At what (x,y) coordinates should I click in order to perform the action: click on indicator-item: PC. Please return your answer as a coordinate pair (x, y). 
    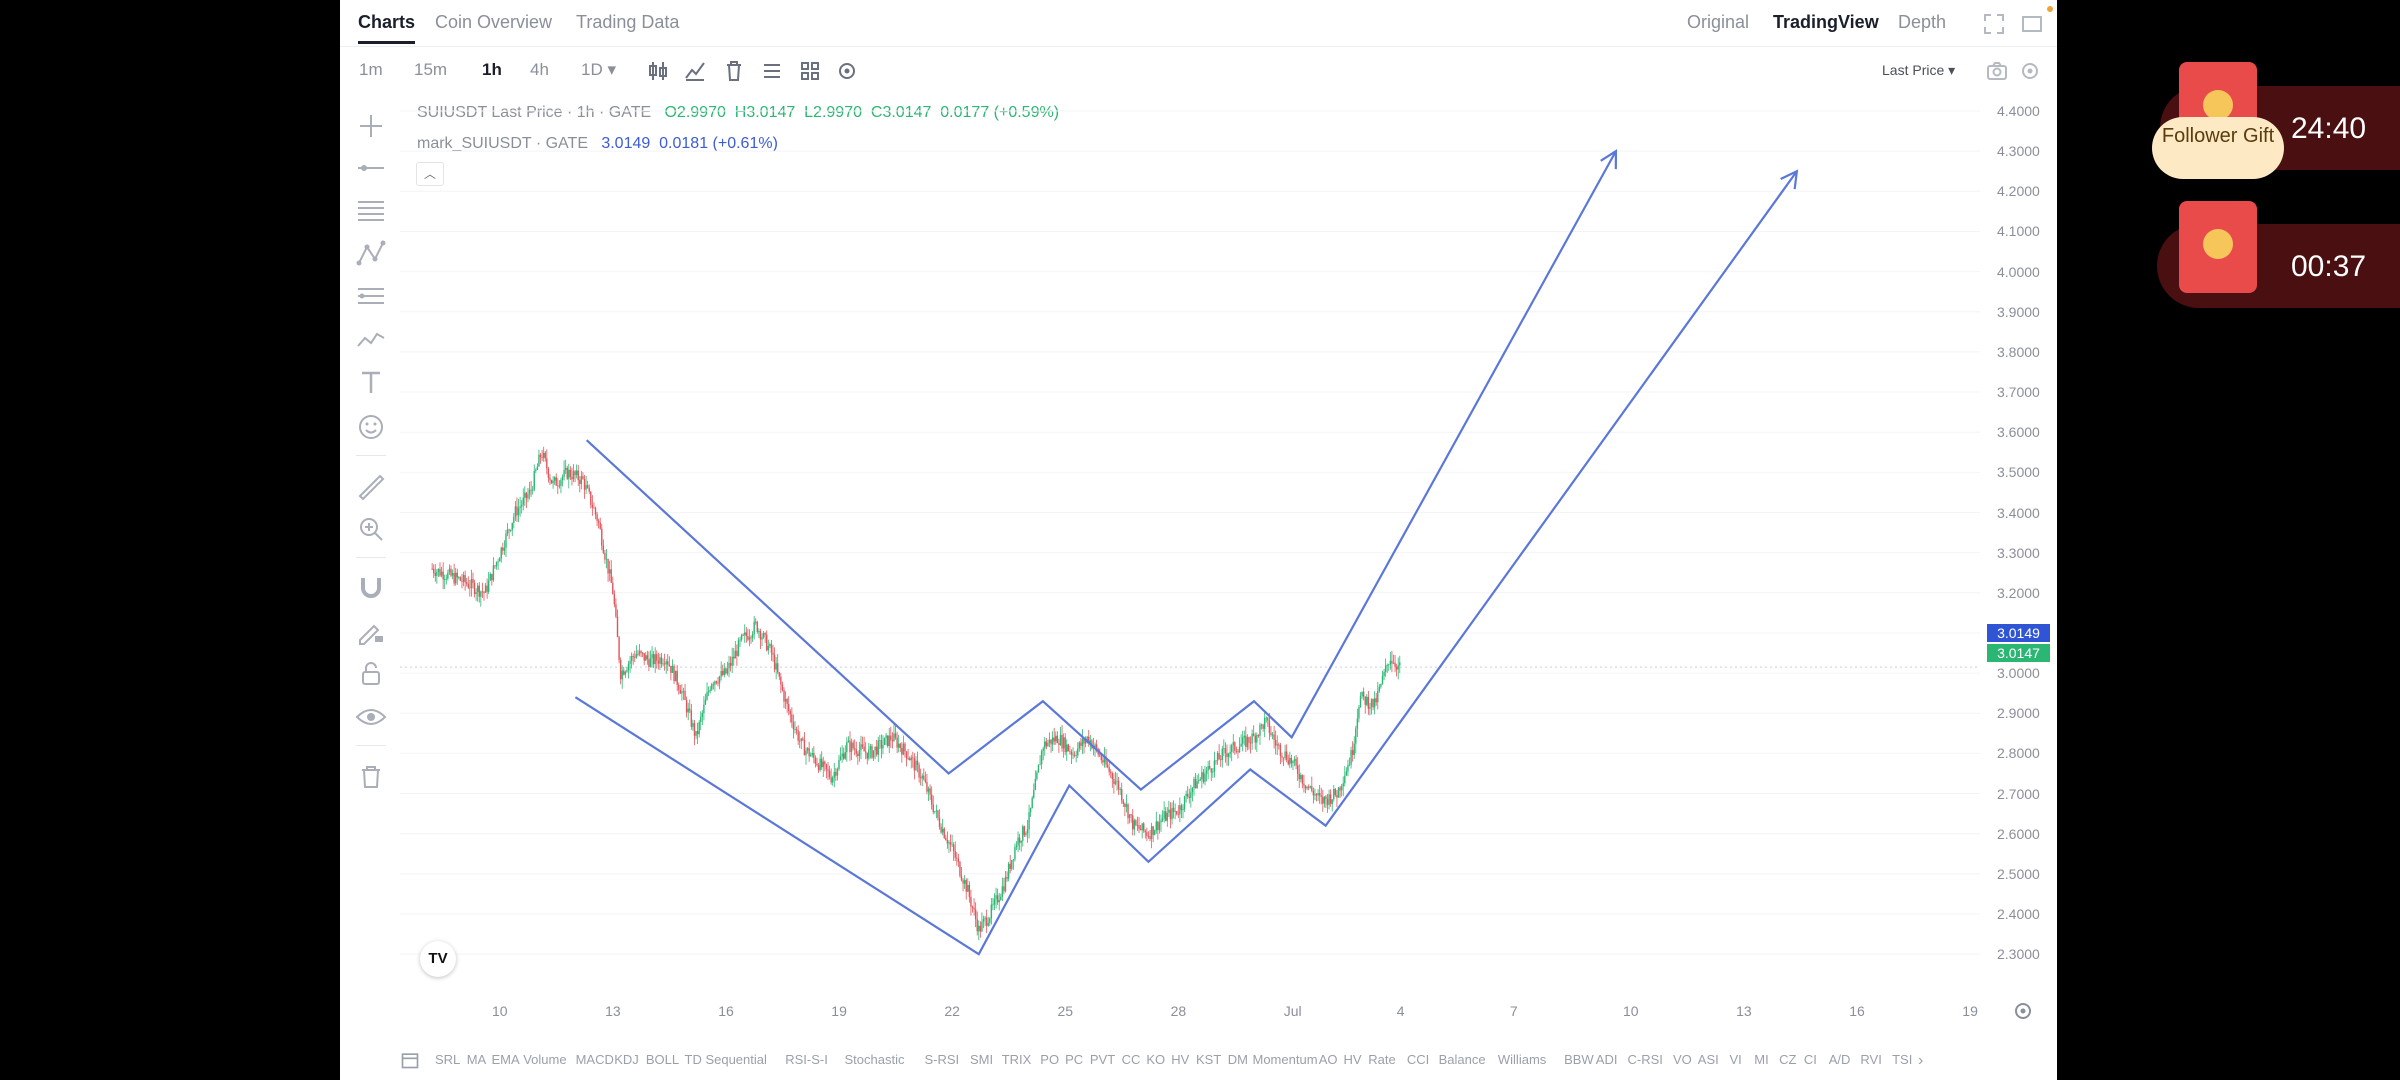
    Looking at the image, I should click on (1074, 1059).